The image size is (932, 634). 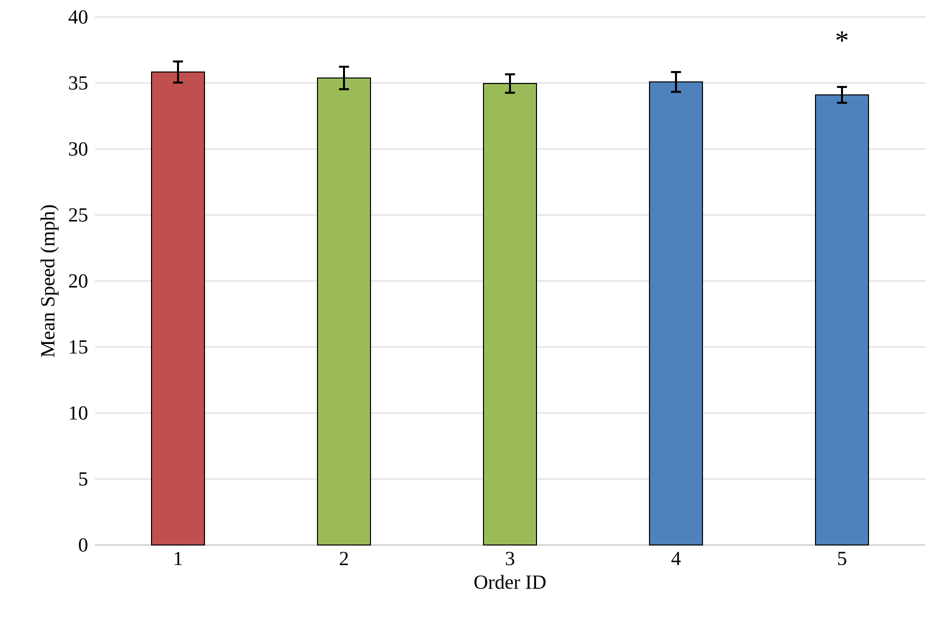 What do you see at coordinates (83, 479) in the screenshot?
I see `y-tick-label: 5` at bounding box center [83, 479].